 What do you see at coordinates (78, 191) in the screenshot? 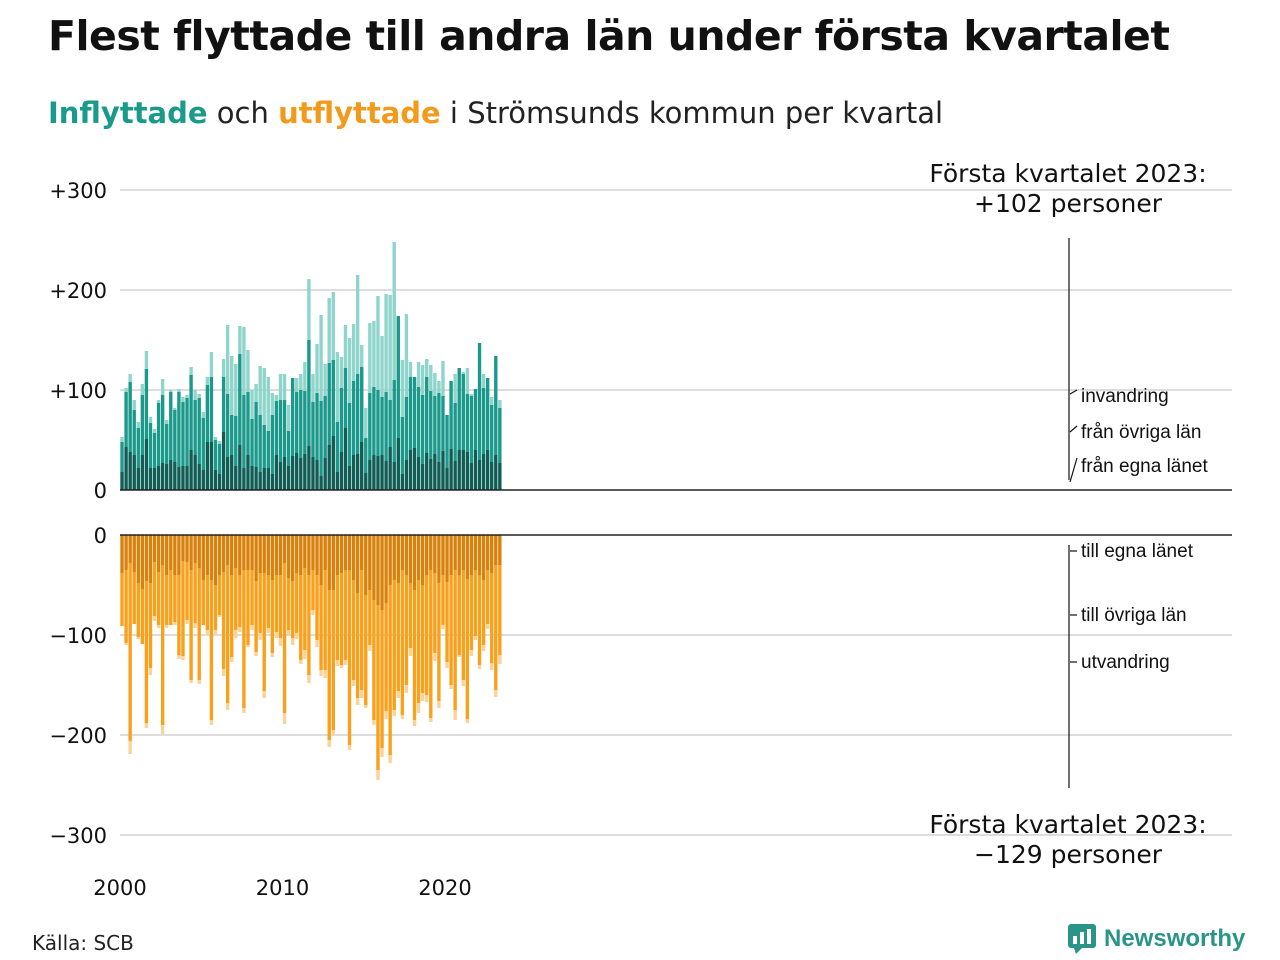
I see `y-tick-label-top: +300` at bounding box center [78, 191].